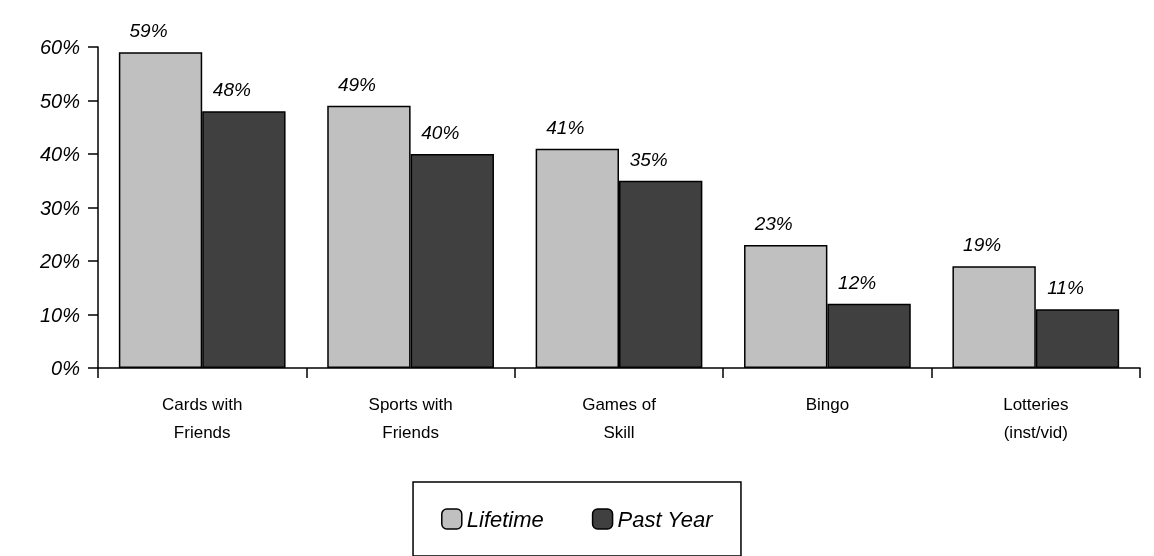 The height and width of the screenshot is (556, 1154). Describe the element at coordinates (59, 47) in the screenshot. I see `y-tick-label: 60%` at that location.